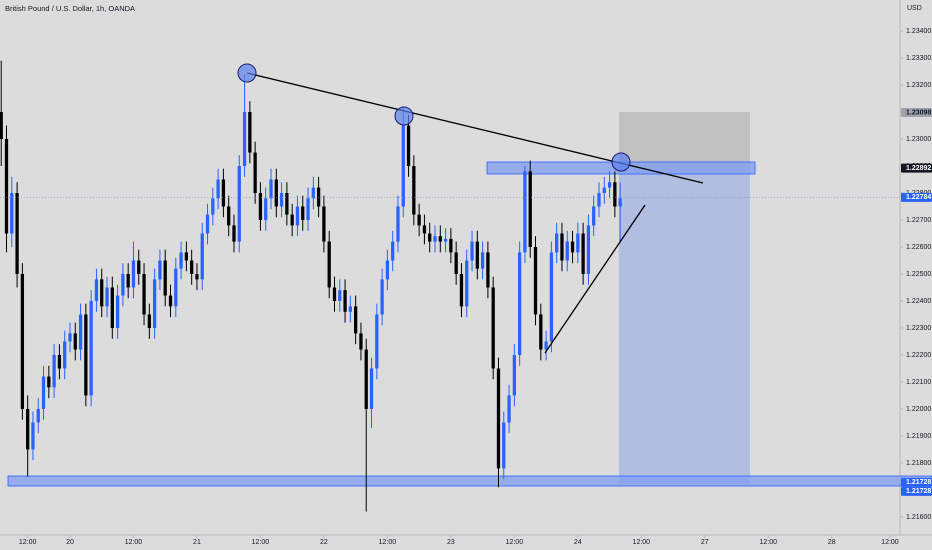 This screenshot has height=550, width=932. Describe the element at coordinates (918, 247) in the screenshot. I see `y-tick-label: 1.22600` at that location.